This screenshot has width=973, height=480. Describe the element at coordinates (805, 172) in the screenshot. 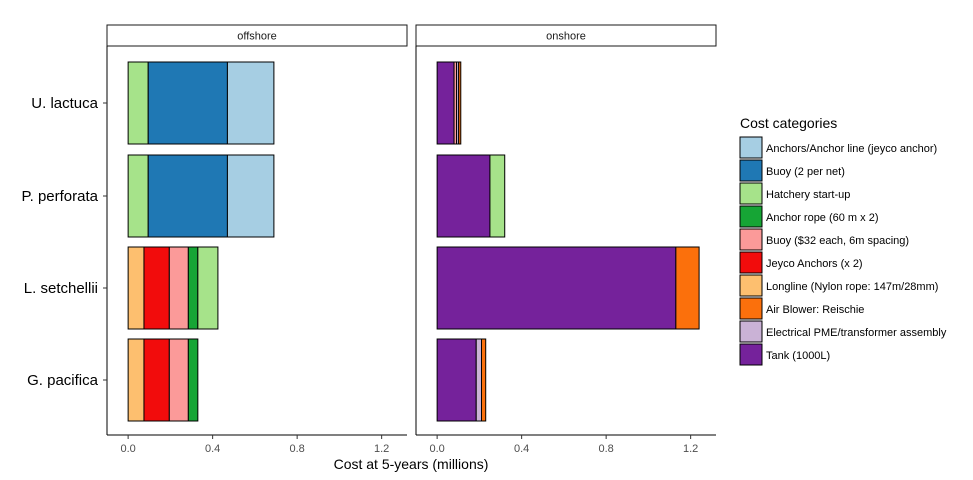

I see `legend-label: Buoy (2 per net)` at that location.